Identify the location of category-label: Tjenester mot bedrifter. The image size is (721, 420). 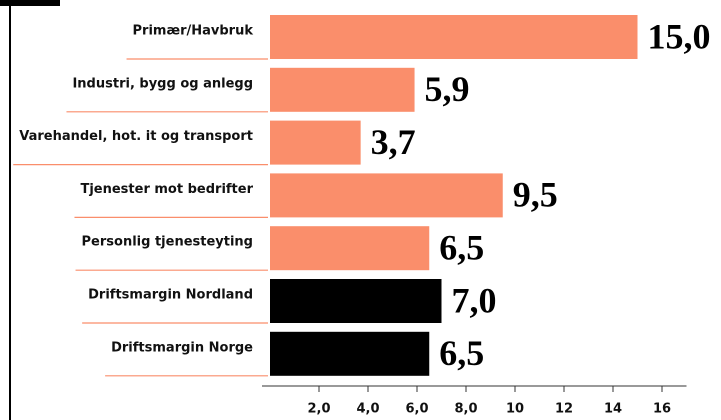
(166, 189).